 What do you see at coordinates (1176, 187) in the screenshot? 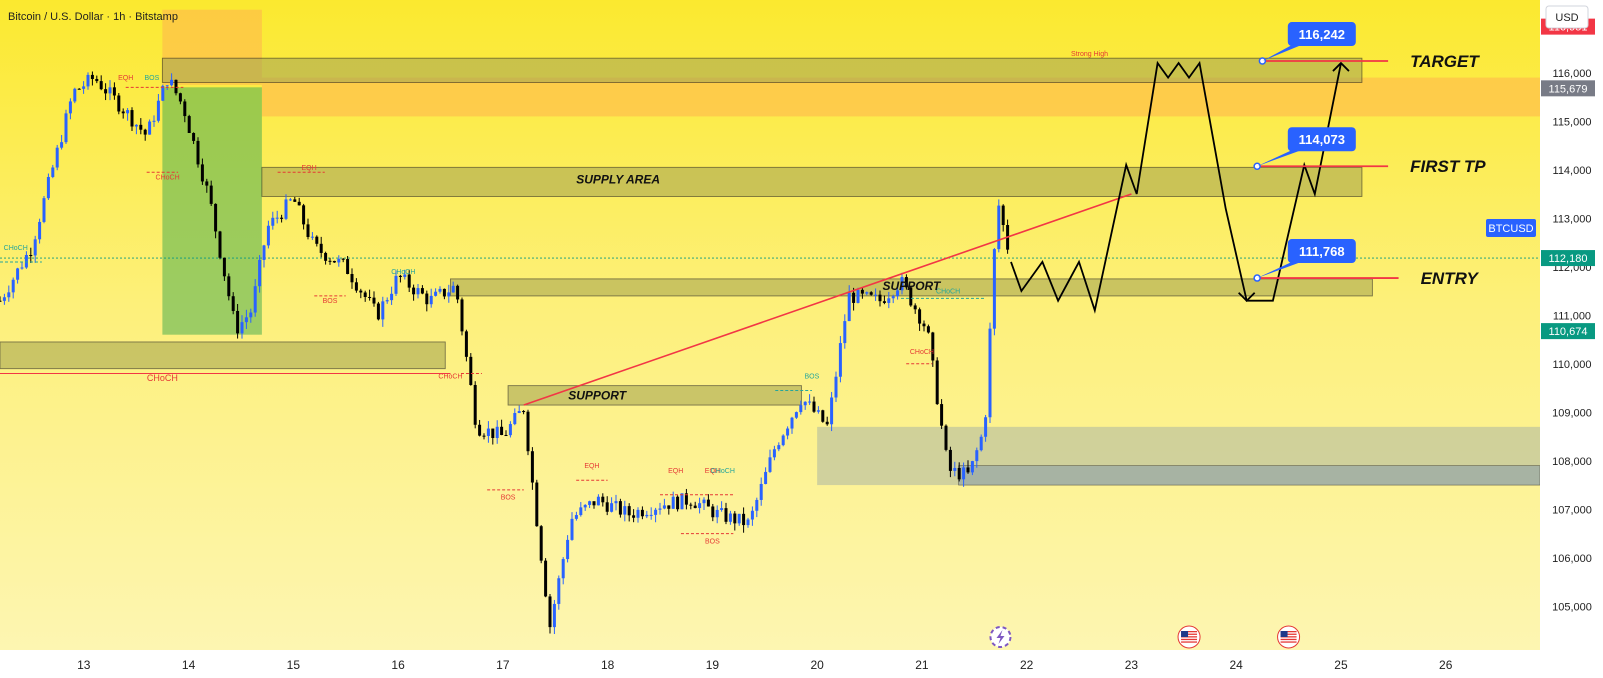
I see `projection-path` at bounding box center [1176, 187].